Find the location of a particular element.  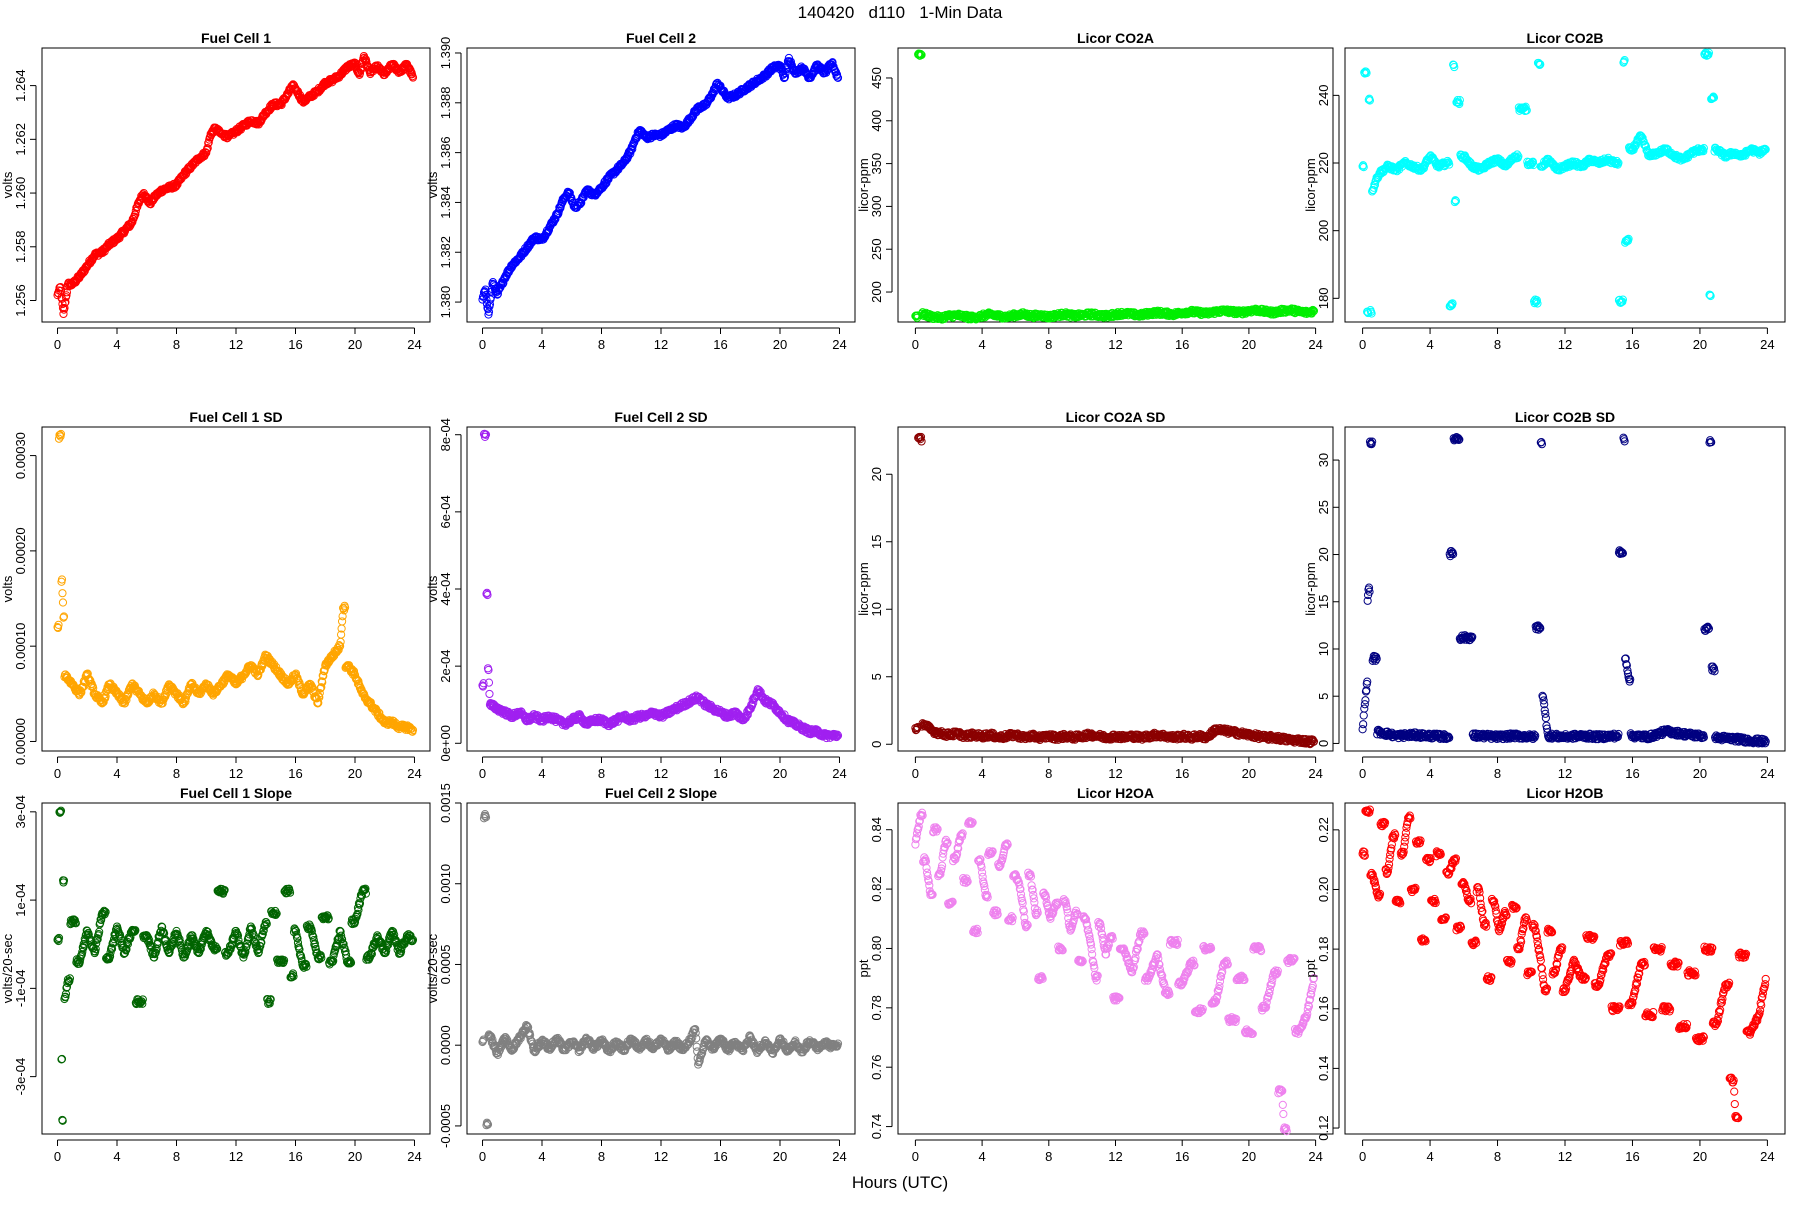

panel-title: Fuel Cell 1 is located at coordinates (236, 38).